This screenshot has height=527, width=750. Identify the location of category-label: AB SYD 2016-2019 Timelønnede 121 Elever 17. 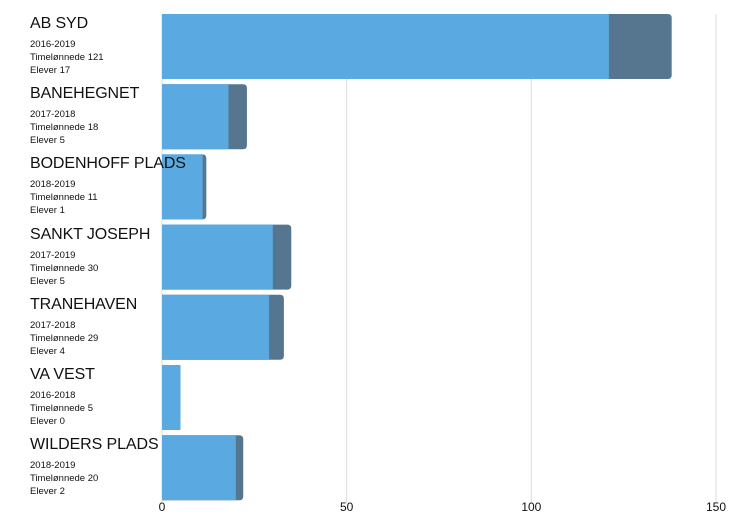
(97, 46).